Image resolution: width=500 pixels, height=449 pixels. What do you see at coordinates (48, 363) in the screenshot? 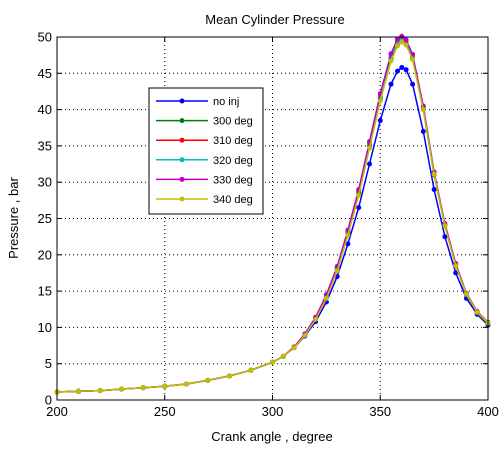
I see `y-tick-label: 5` at bounding box center [48, 363].